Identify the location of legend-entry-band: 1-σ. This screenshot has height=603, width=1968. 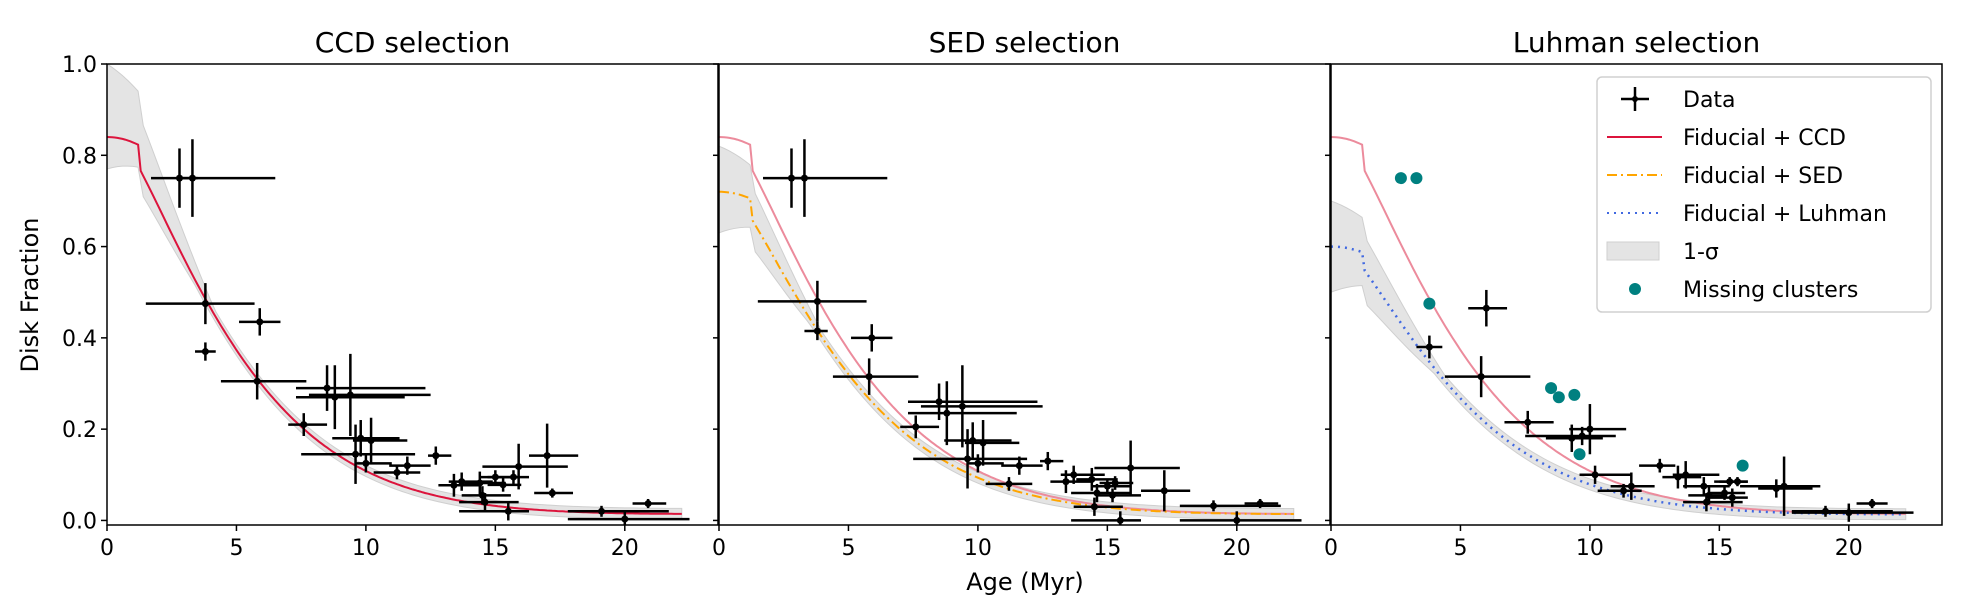
(1662, 252).